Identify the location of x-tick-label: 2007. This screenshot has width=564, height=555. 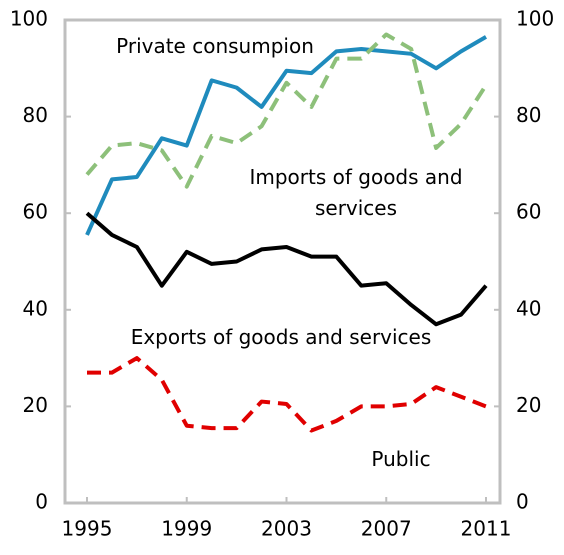
(386, 529).